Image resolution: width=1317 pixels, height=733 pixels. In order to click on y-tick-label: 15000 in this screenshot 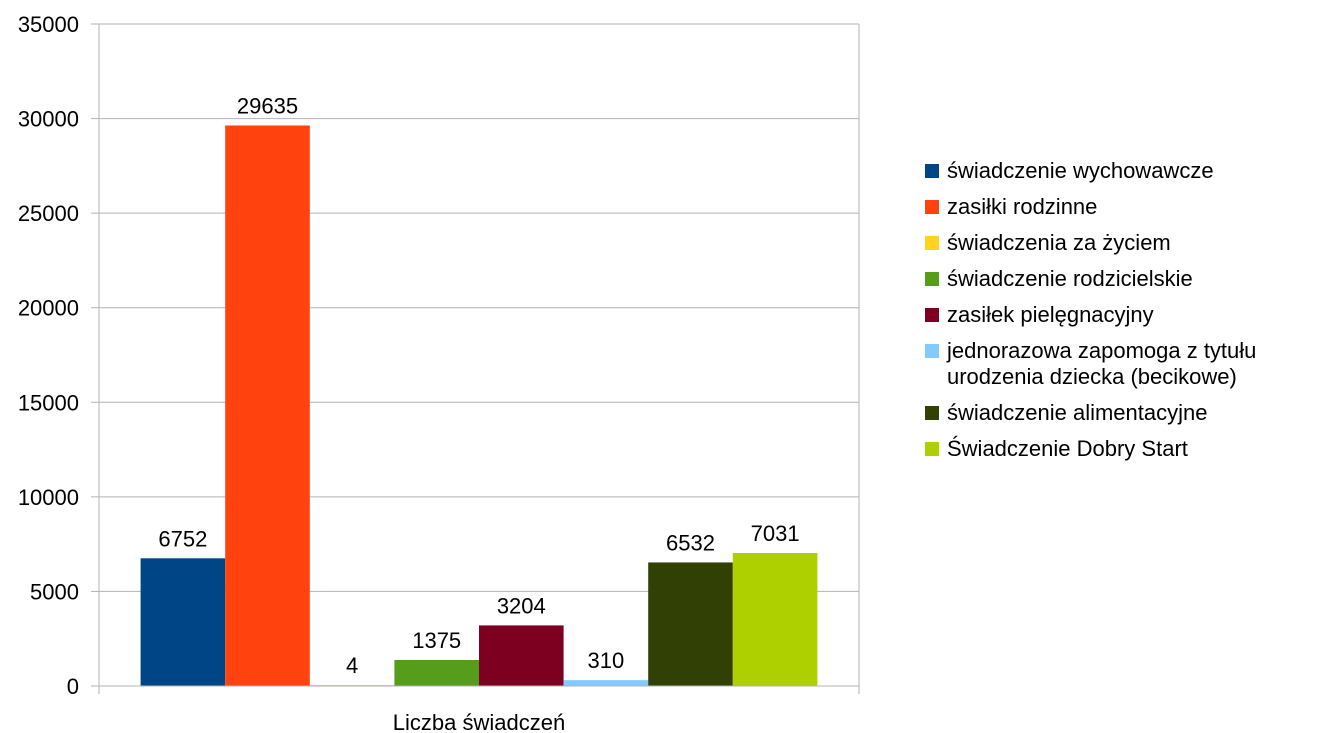, I will do `click(48, 402)`.